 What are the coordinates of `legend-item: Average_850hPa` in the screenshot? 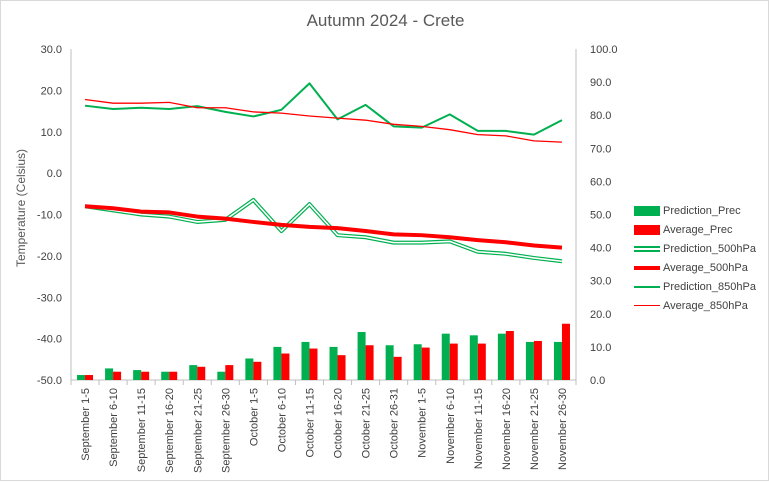 It's located at (695, 305).